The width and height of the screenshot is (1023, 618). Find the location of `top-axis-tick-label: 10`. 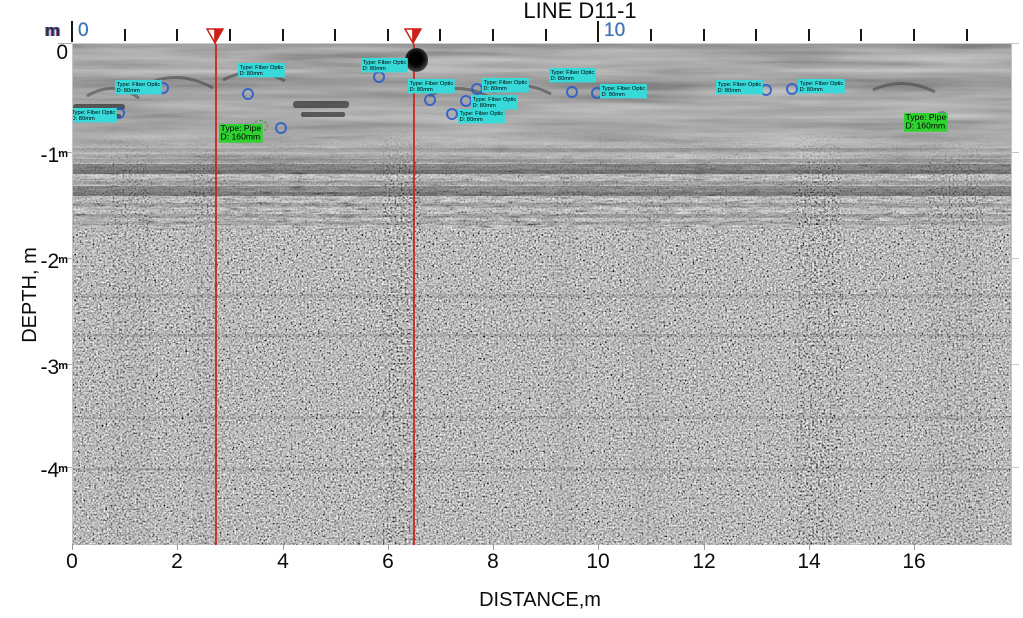

top-axis-tick-label: 10 is located at coordinates (615, 30).